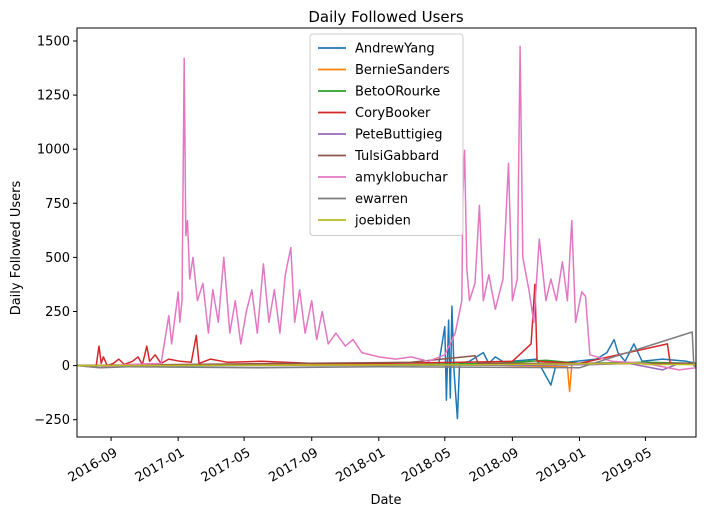 The width and height of the screenshot is (710, 522). What do you see at coordinates (399, 135) in the screenshot?
I see `legend-label: PeteButtigieg` at bounding box center [399, 135].